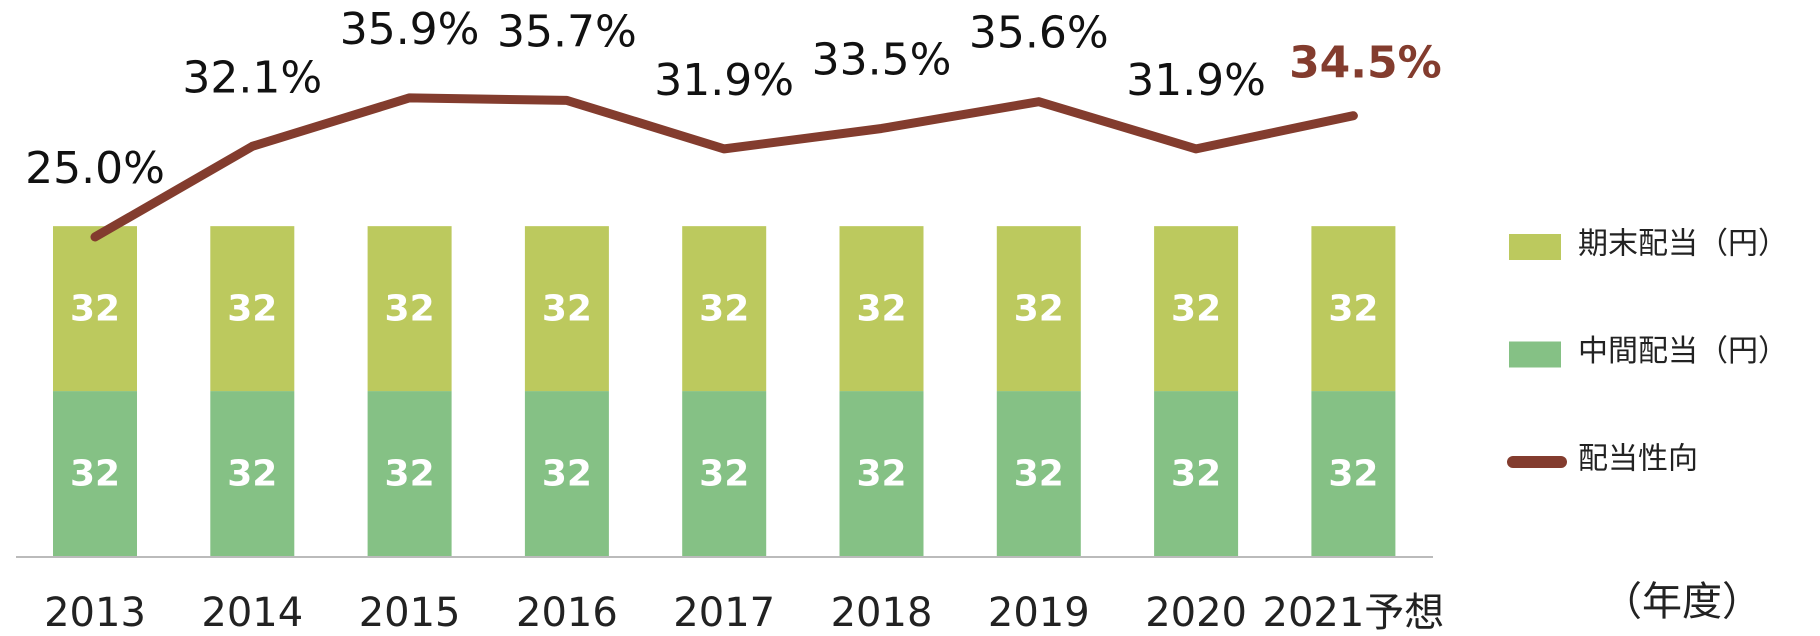  What do you see at coordinates (410, 613) in the screenshot?
I see `x-tick-label: 2015` at bounding box center [410, 613].